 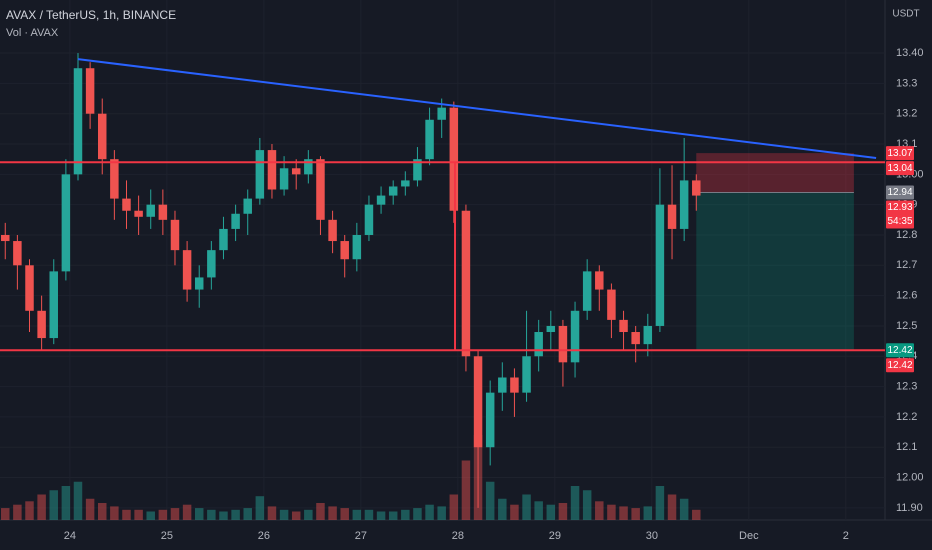 What do you see at coordinates (906, 447) in the screenshot?
I see `y-tick-label: 12.1` at bounding box center [906, 447].